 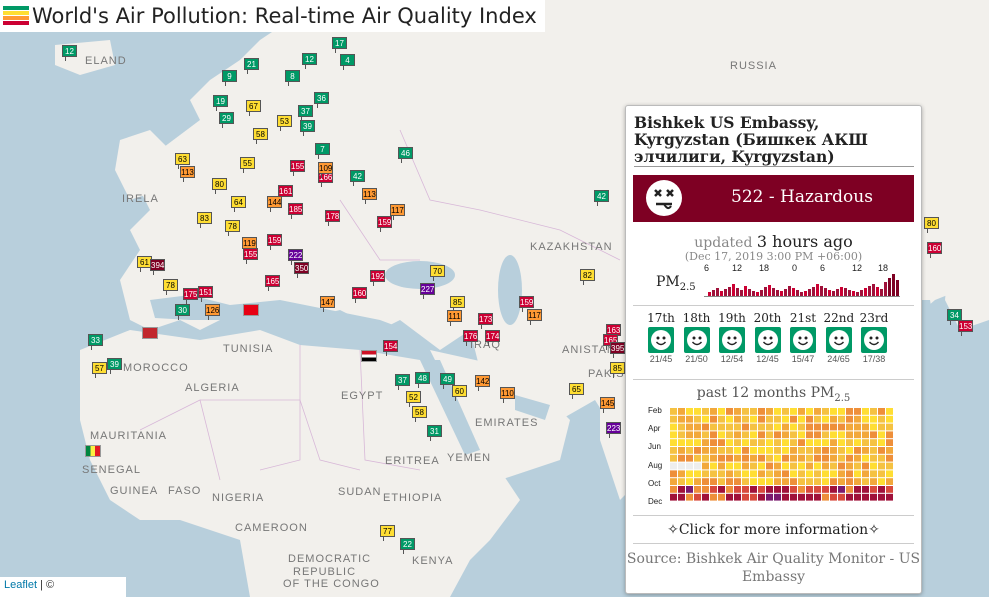 What do you see at coordinates (284, 123) in the screenshot?
I see `aqi-marker: 53` at bounding box center [284, 123].